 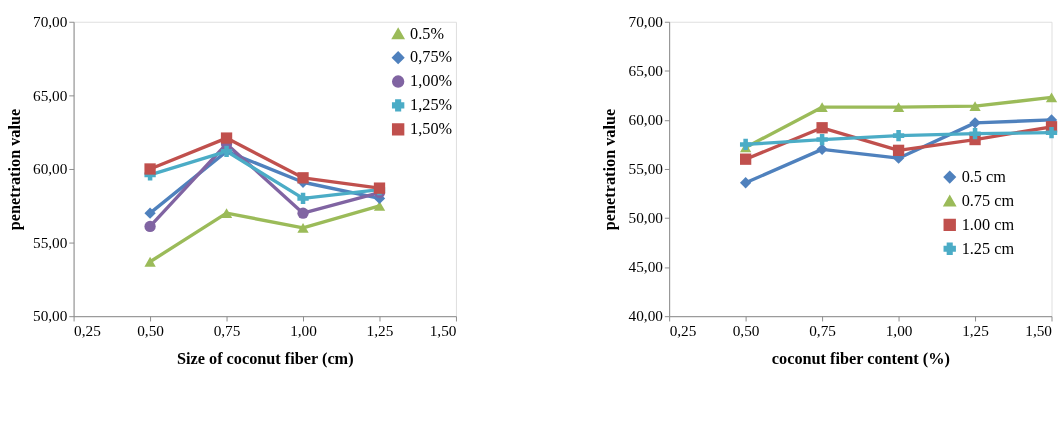 I want to click on legend-label: 1,25%, so click(x=431, y=105).